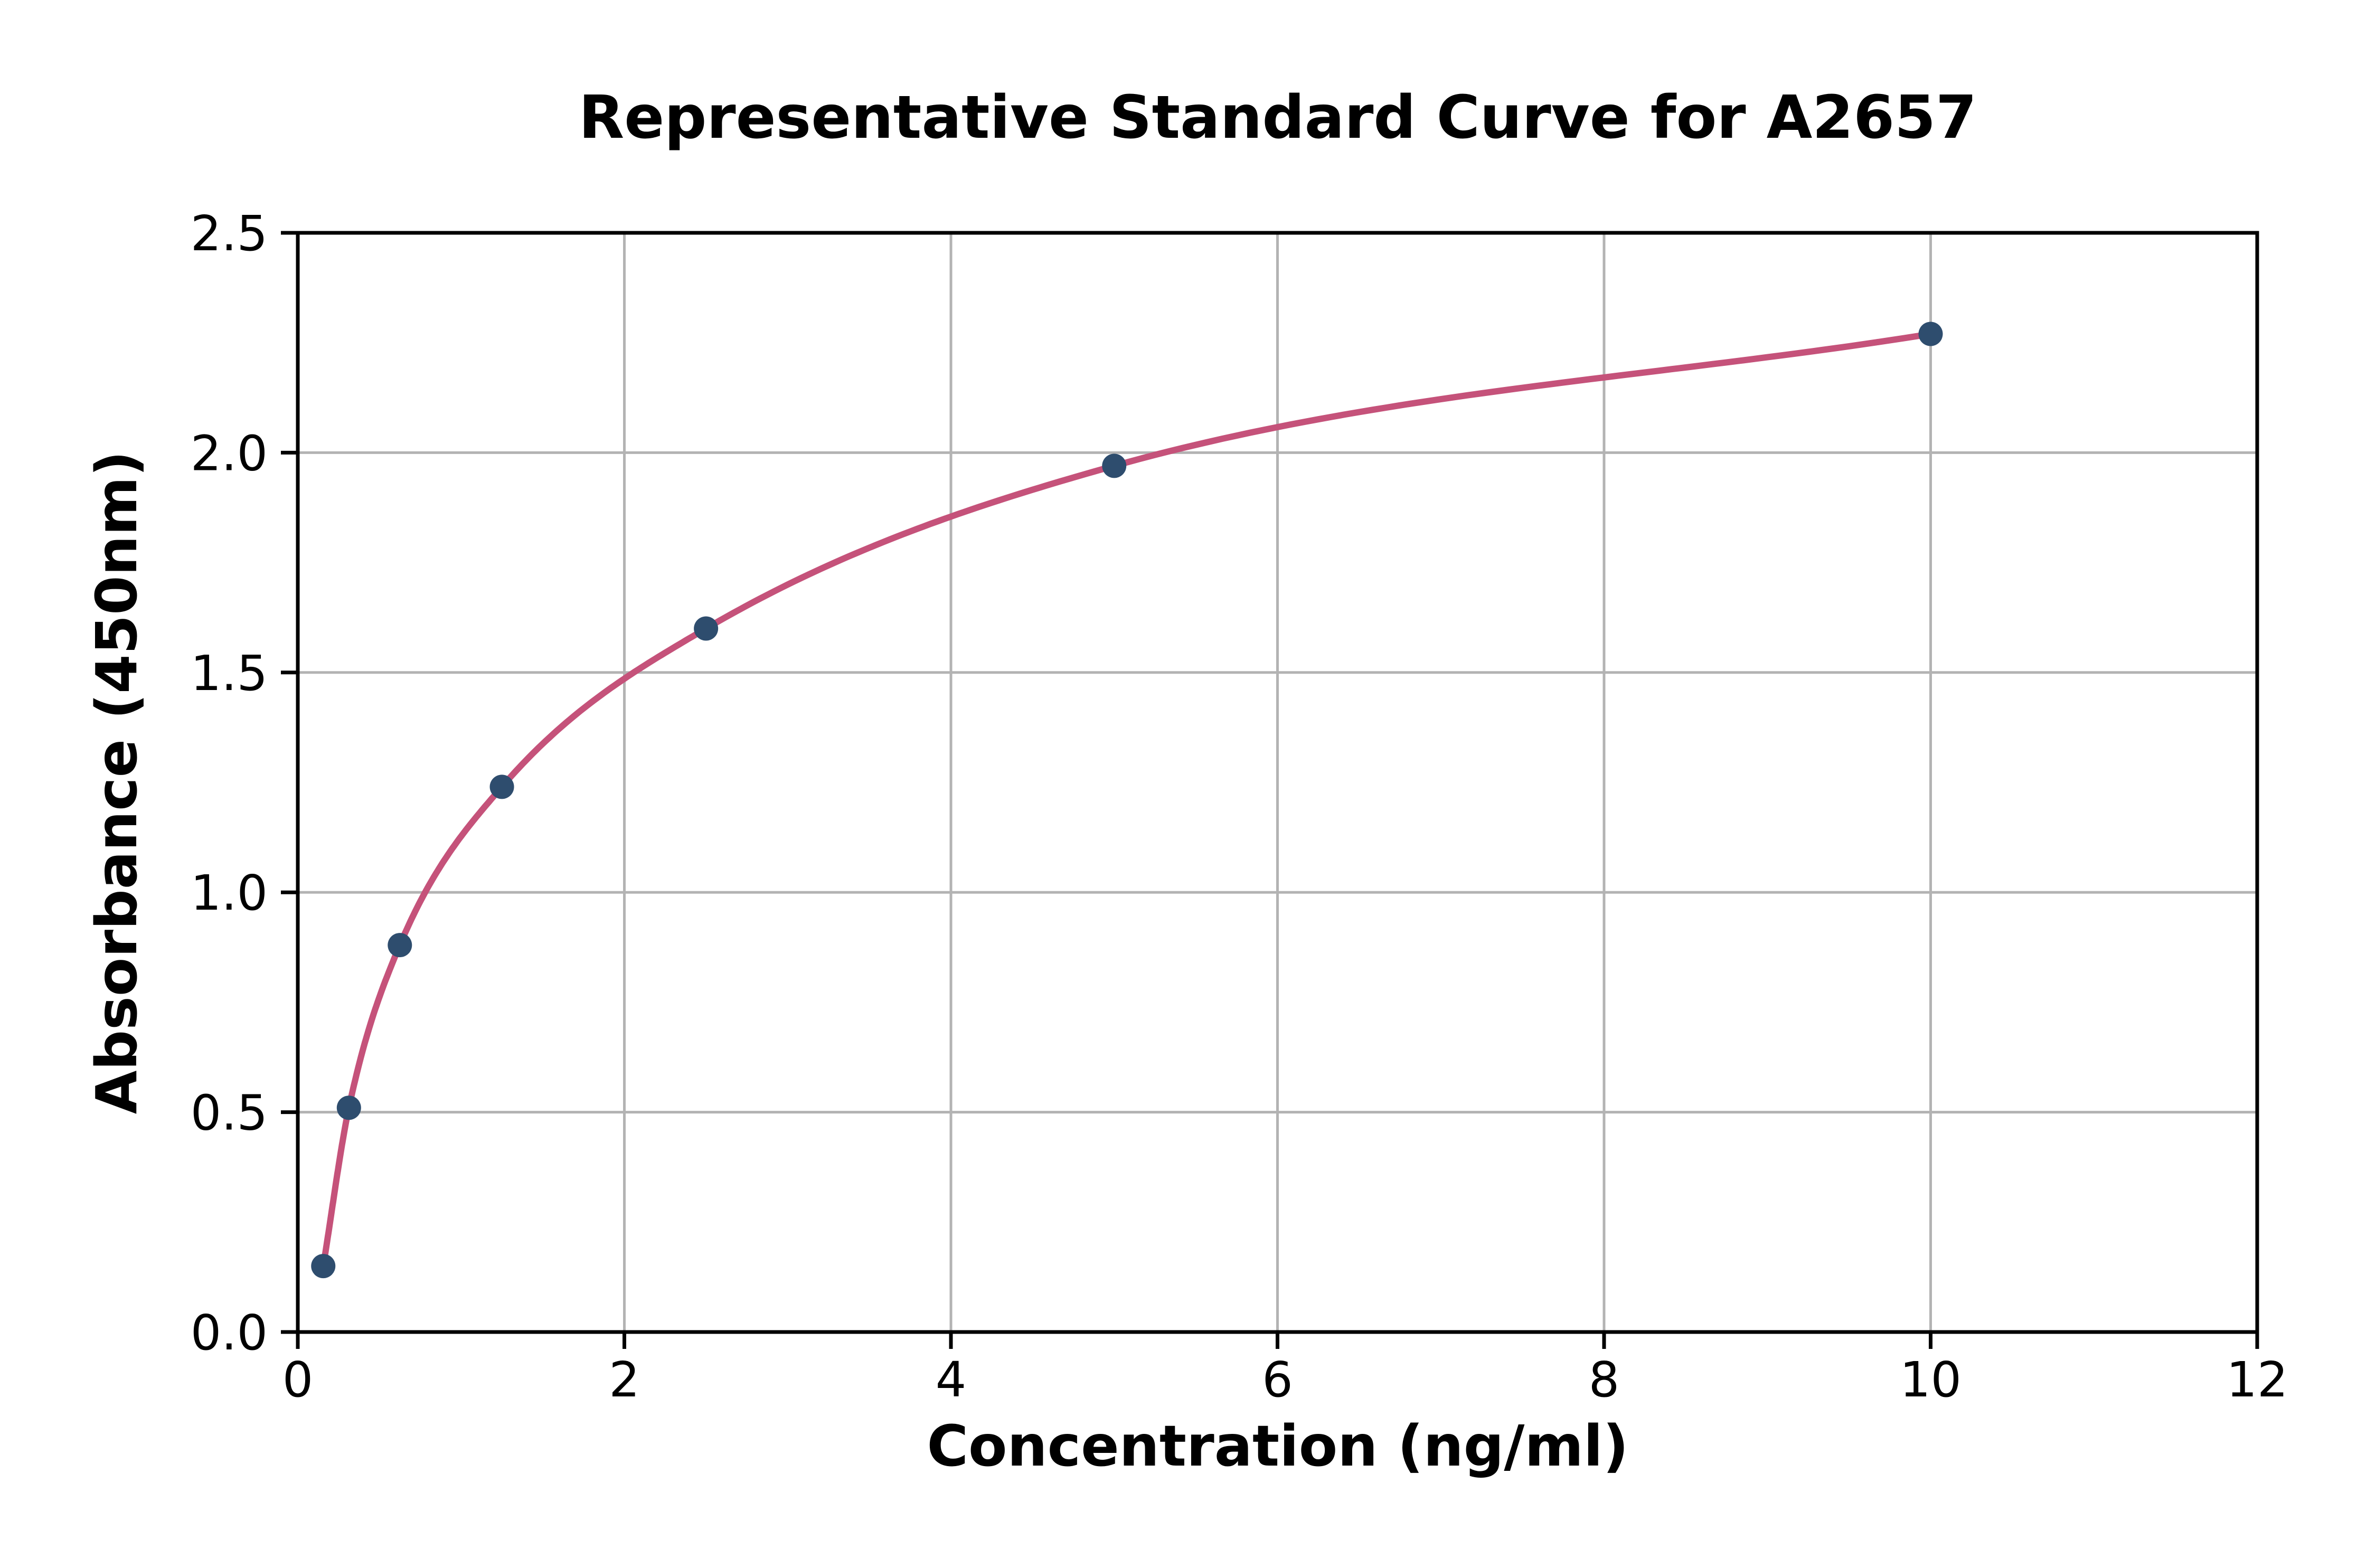 The height and width of the screenshot is (1568, 2376). I want to click on x-tick-label-6: 6, so click(1278, 1380).